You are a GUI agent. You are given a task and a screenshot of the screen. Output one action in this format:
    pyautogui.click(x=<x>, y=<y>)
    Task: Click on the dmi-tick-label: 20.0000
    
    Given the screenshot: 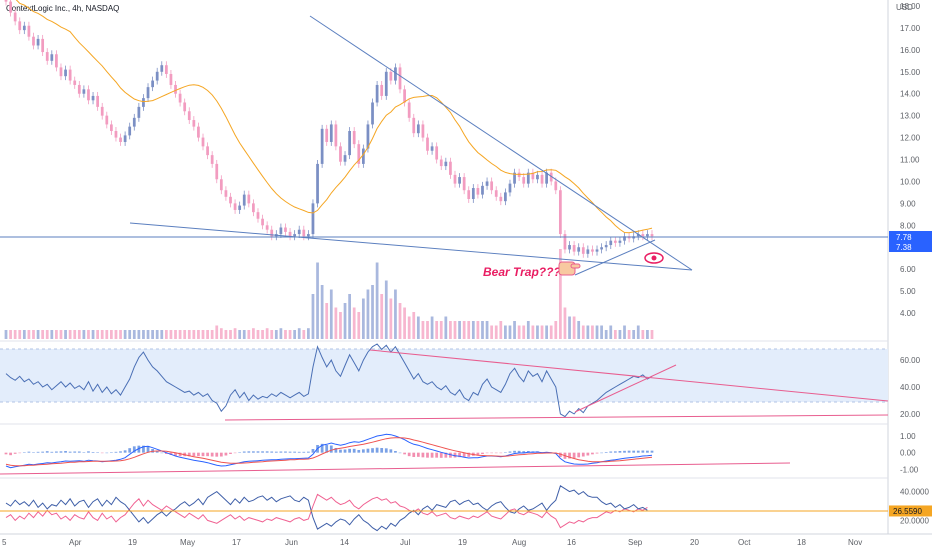 What is the action you would take?
    pyautogui.click(x=914, y=520)
    